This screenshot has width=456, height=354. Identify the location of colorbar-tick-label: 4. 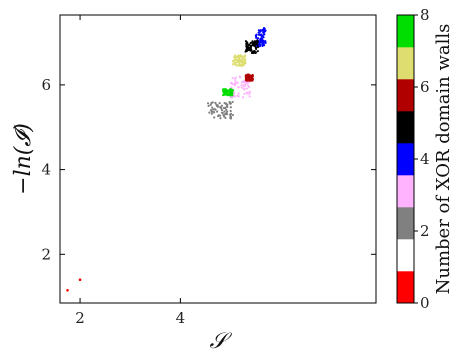
(425, 159).